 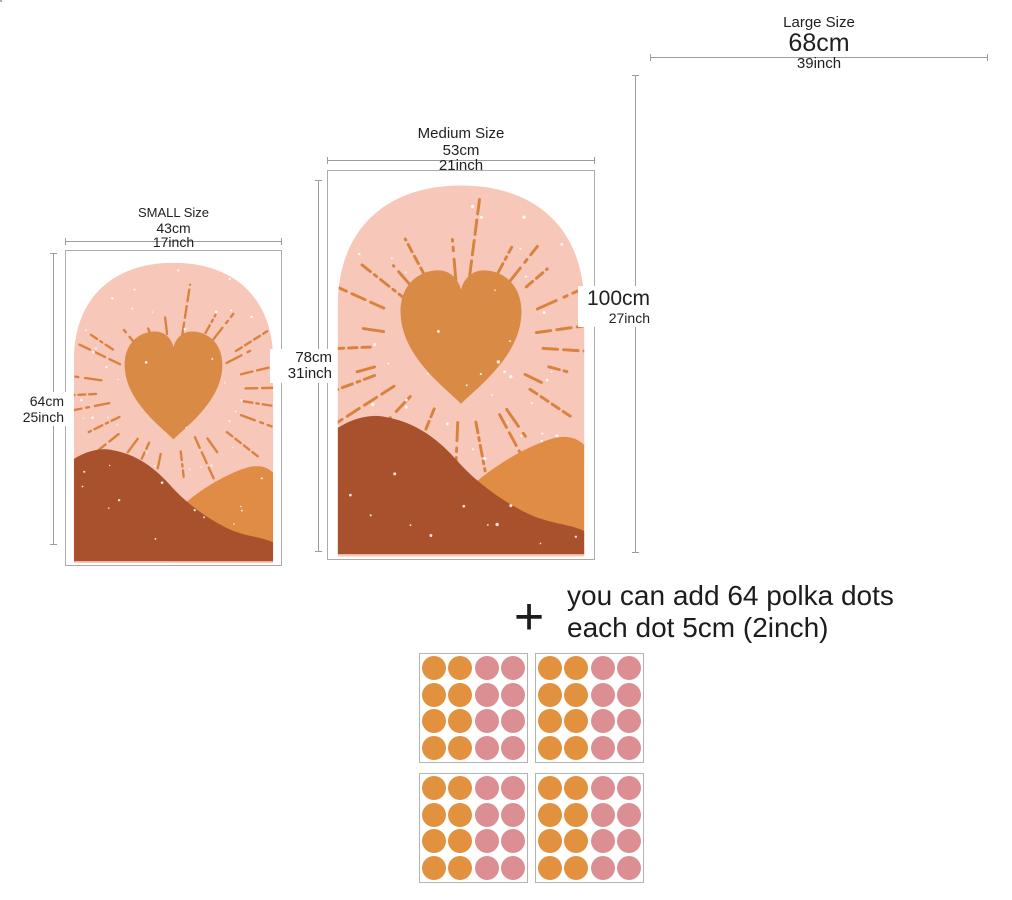 I want to click on small-decal-preview, so click(x=173, y=408).